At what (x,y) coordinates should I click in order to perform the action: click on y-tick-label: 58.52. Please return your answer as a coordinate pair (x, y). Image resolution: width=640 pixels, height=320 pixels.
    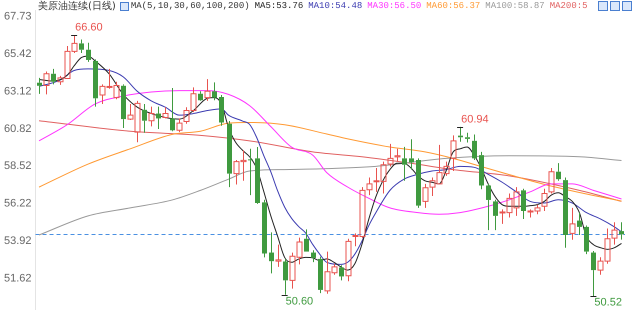
    Looking at the image, I should click on (18, 166).